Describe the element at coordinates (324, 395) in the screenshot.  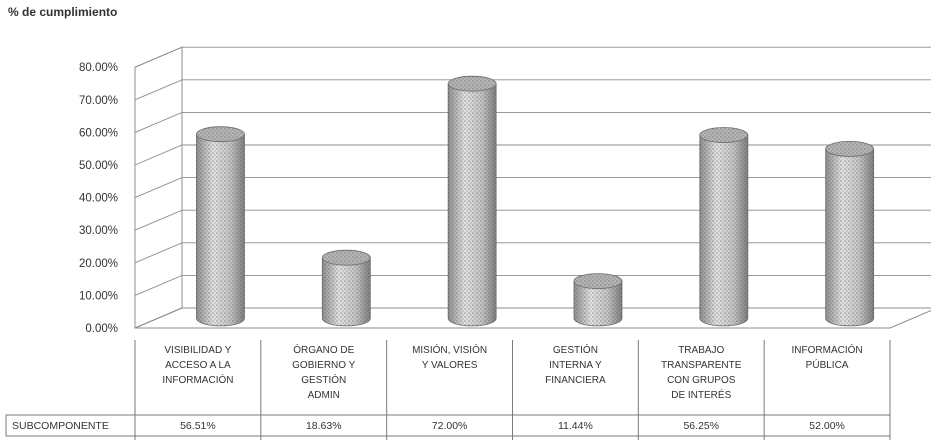
I see `category-label: ADMIN` at that location.